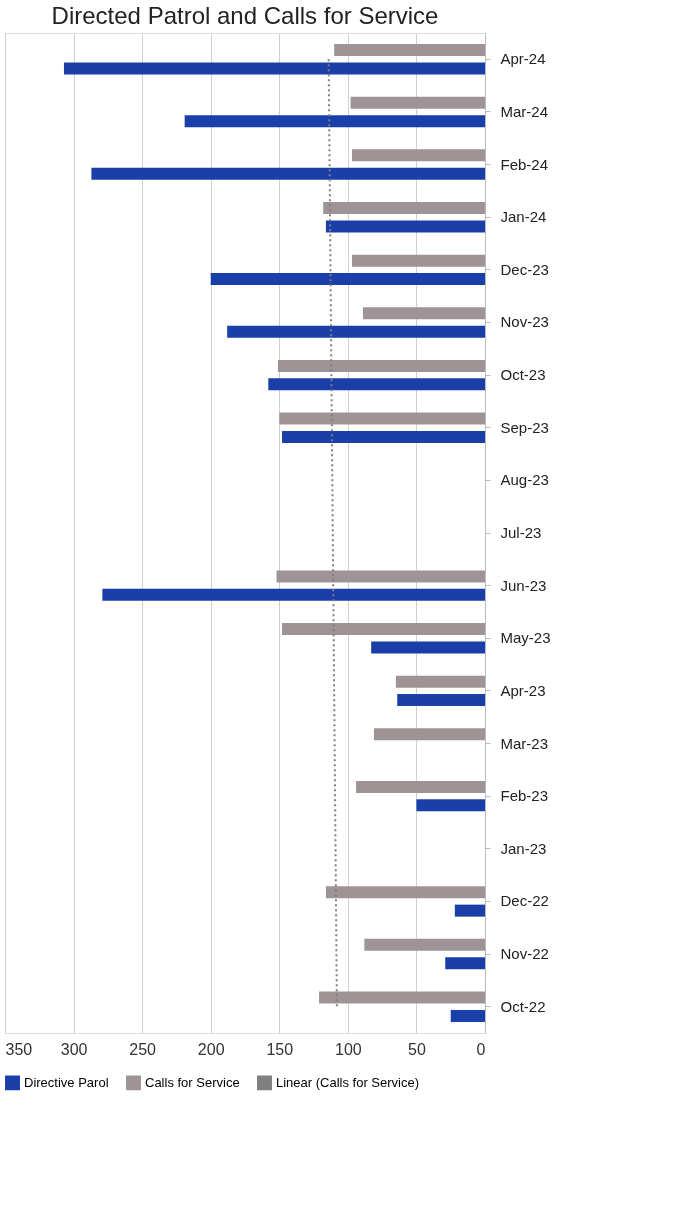  I want to click on x-tick-label: 100, so click(348, 1049).